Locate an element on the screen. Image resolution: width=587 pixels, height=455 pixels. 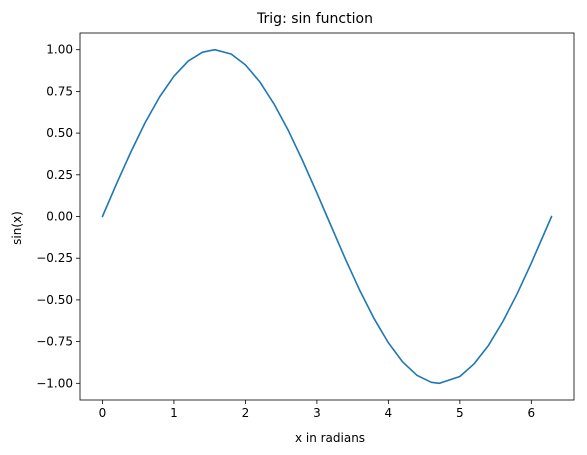
x-tick-label: 4 is located at coordinates (389, 413).